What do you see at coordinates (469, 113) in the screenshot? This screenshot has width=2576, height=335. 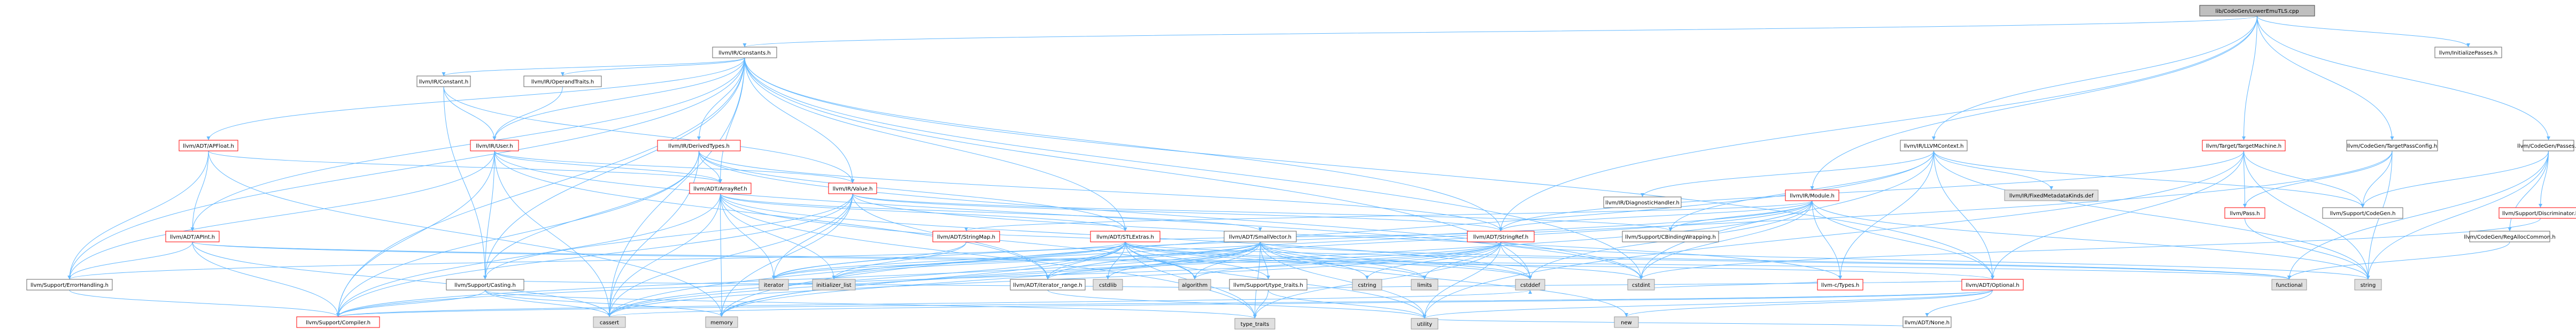 I see `edge-irconstant-to-user` at bounding box center [469, 113].